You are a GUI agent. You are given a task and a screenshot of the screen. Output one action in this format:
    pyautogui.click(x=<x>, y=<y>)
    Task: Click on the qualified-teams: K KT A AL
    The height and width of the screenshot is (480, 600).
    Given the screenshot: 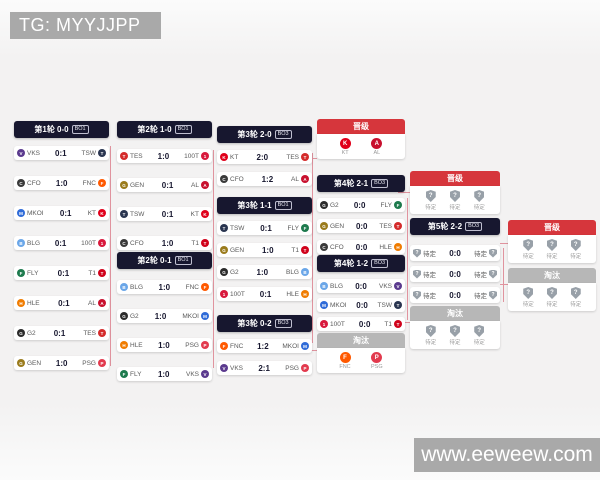 What is the action you would take?
    pyautogui.click(x=361, y=146)
    